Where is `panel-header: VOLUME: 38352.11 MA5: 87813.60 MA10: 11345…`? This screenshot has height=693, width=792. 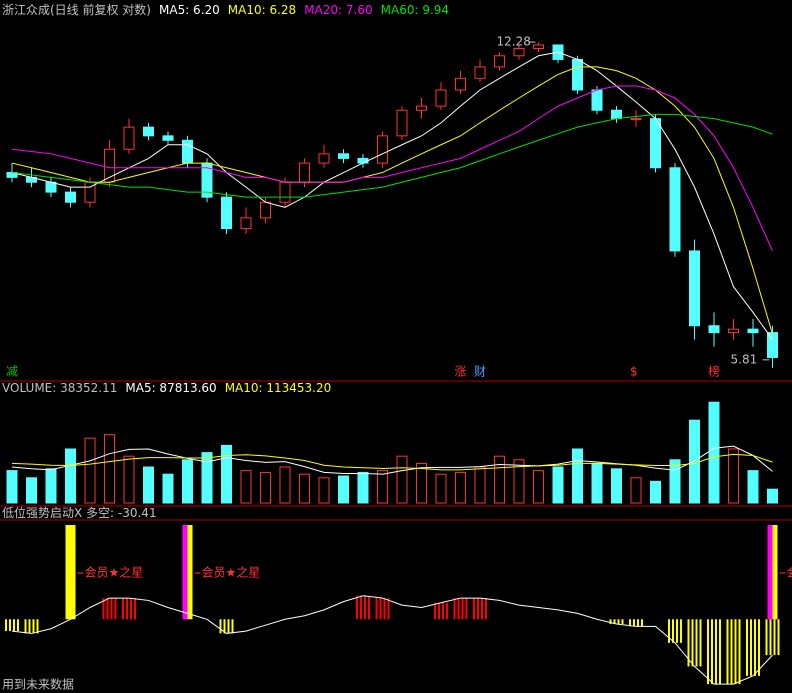 panel-header: VOLUME: 38352.11 MA5: 87813.60 MA10: 11345… is located at coordinates (166, 388).